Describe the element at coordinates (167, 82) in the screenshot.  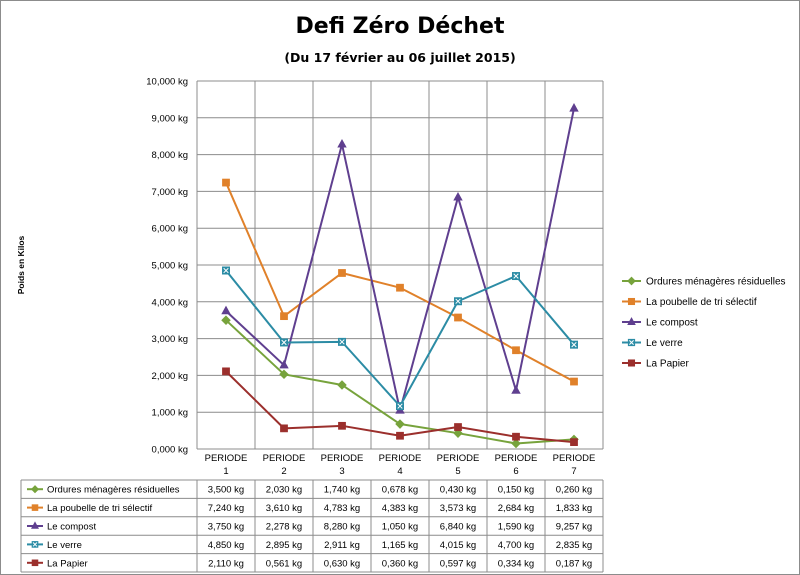
I see `y-tick-label: 10,000 kg` at that location.